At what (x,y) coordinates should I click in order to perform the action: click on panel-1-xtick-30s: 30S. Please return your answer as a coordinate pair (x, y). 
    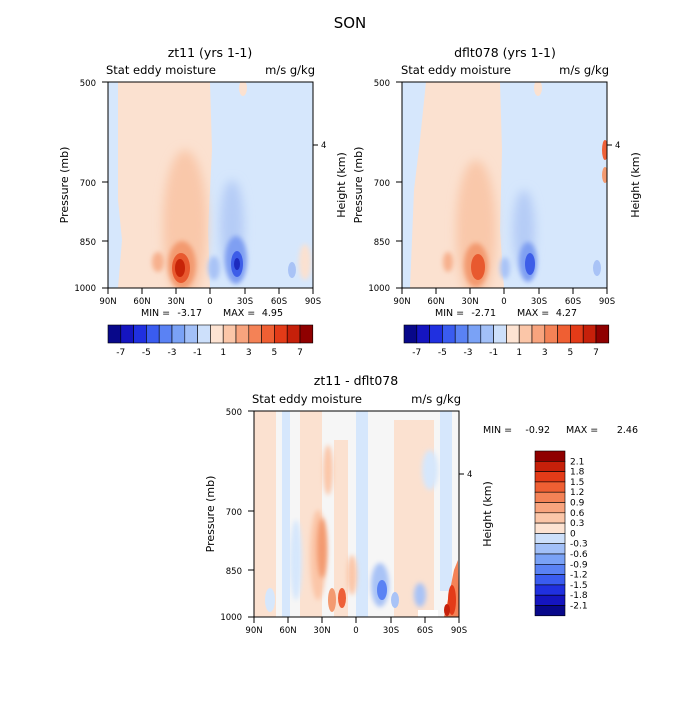
    Looking at the image, I should click on (245, 302).